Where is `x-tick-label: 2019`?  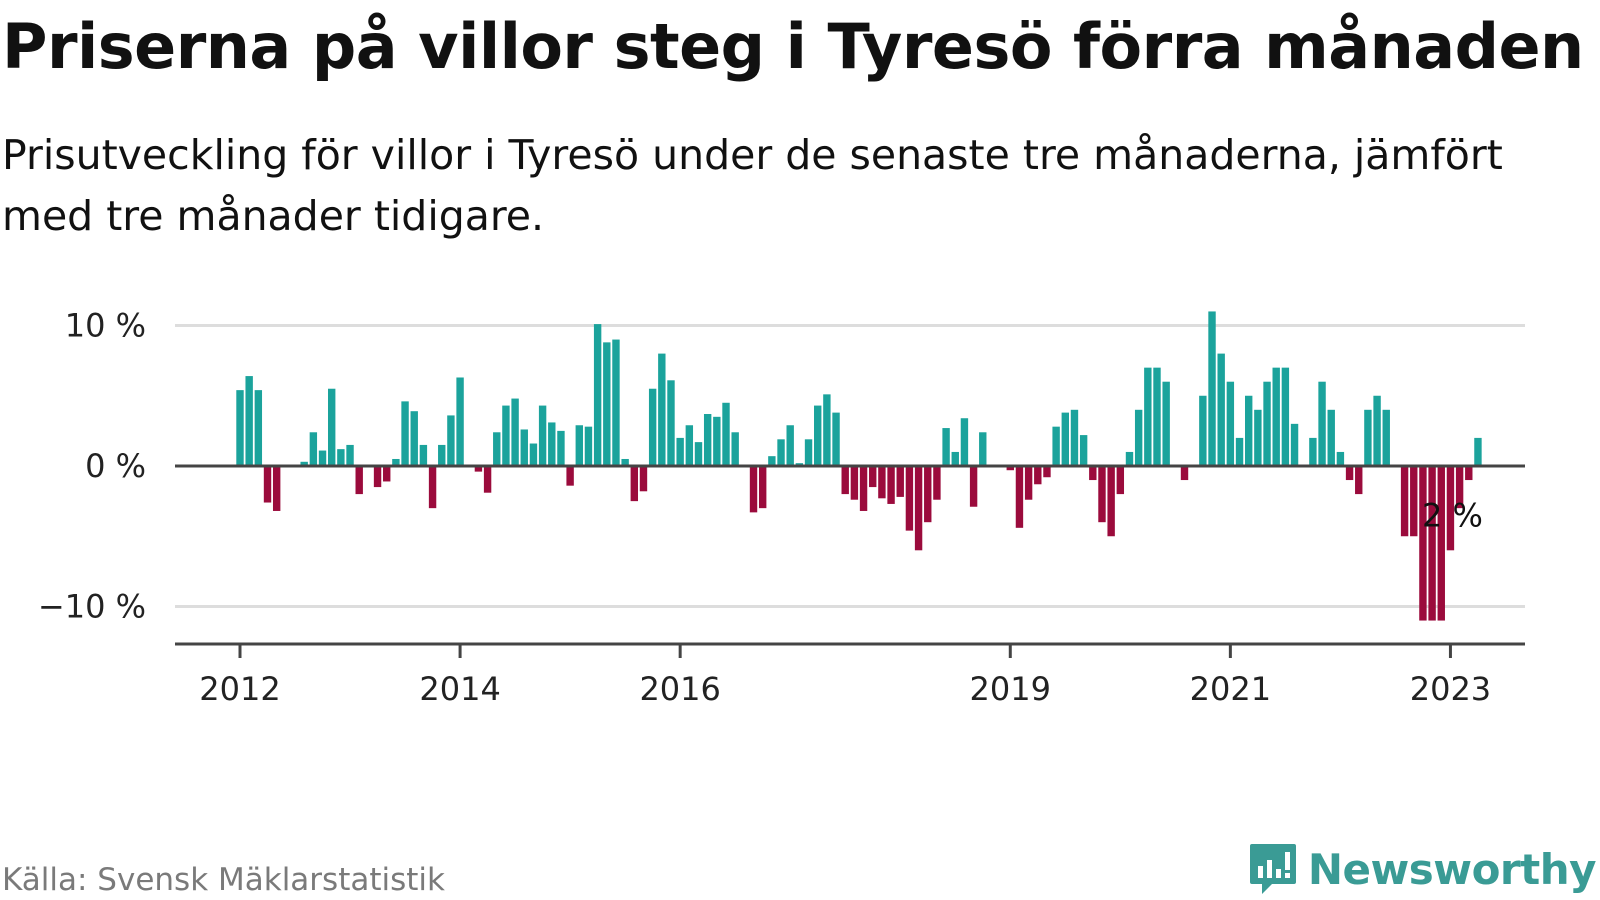 x-tick-label: 2019 is located at coordinates (1010, 689).